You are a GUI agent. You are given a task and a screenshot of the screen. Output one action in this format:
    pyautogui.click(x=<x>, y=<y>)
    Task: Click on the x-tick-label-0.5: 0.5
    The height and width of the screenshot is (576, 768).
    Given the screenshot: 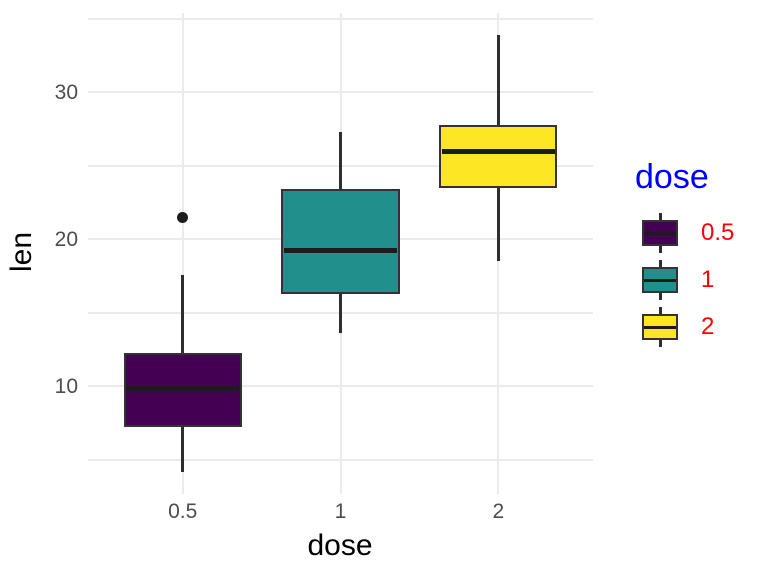 What is the action you would take?
    pyautogui.click(x=183, y=511)
    